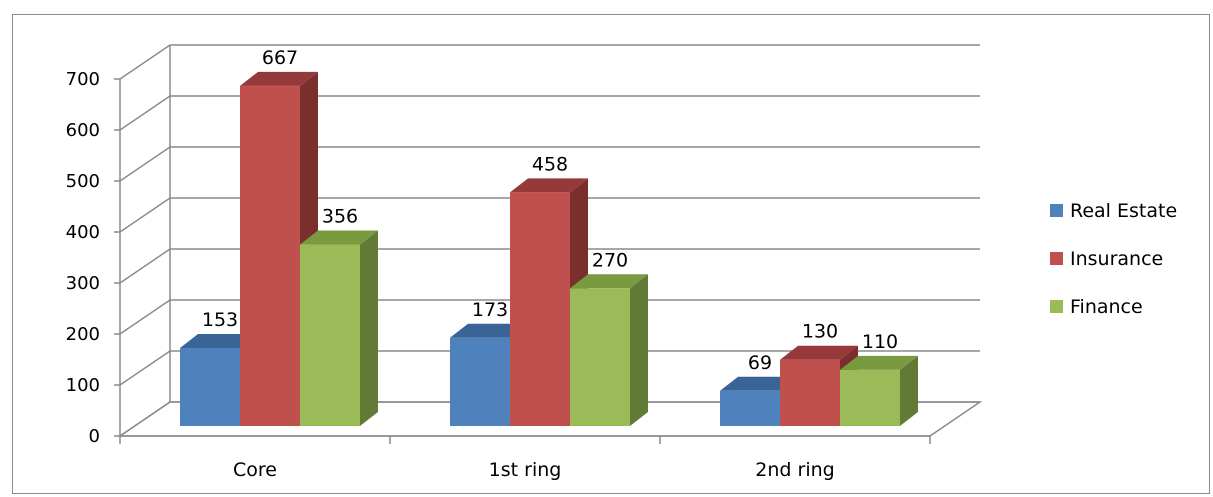 This screenshot has height=497, width=1213. What do you see at coordinates (550, 164) in the screenshot?
I see `data-label: 458` at bounding box center [550, 164].